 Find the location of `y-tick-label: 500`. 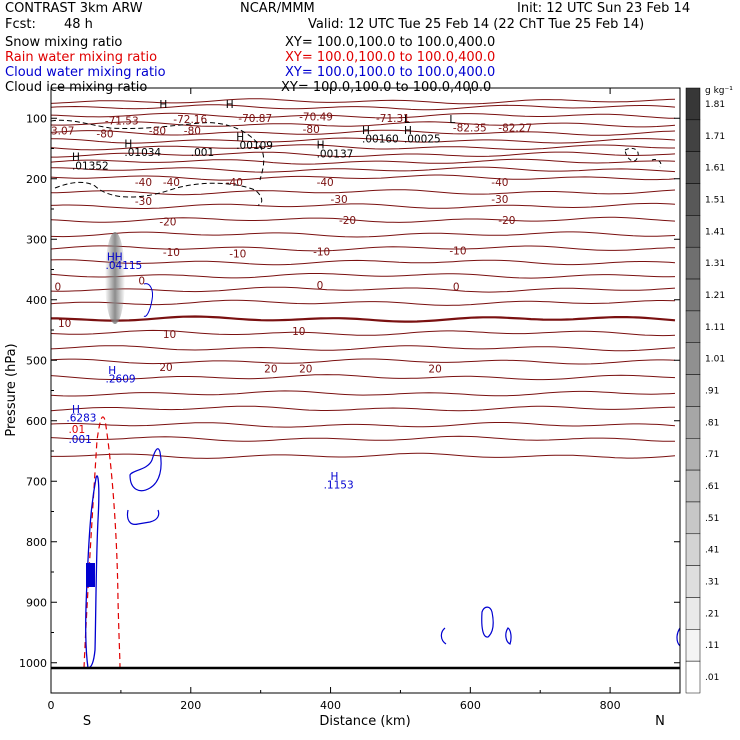

y-tick-label: 500 is located at coordinates (36, 360).